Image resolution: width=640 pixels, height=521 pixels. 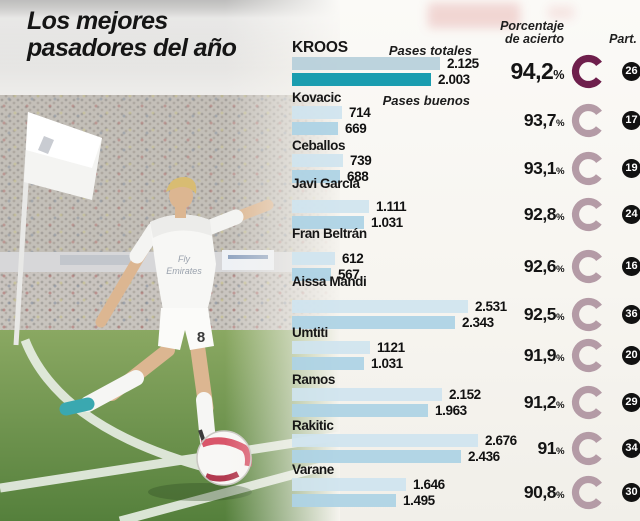 I want to click on accuracy-percent: 94,2%, so click(x=537, y=71).